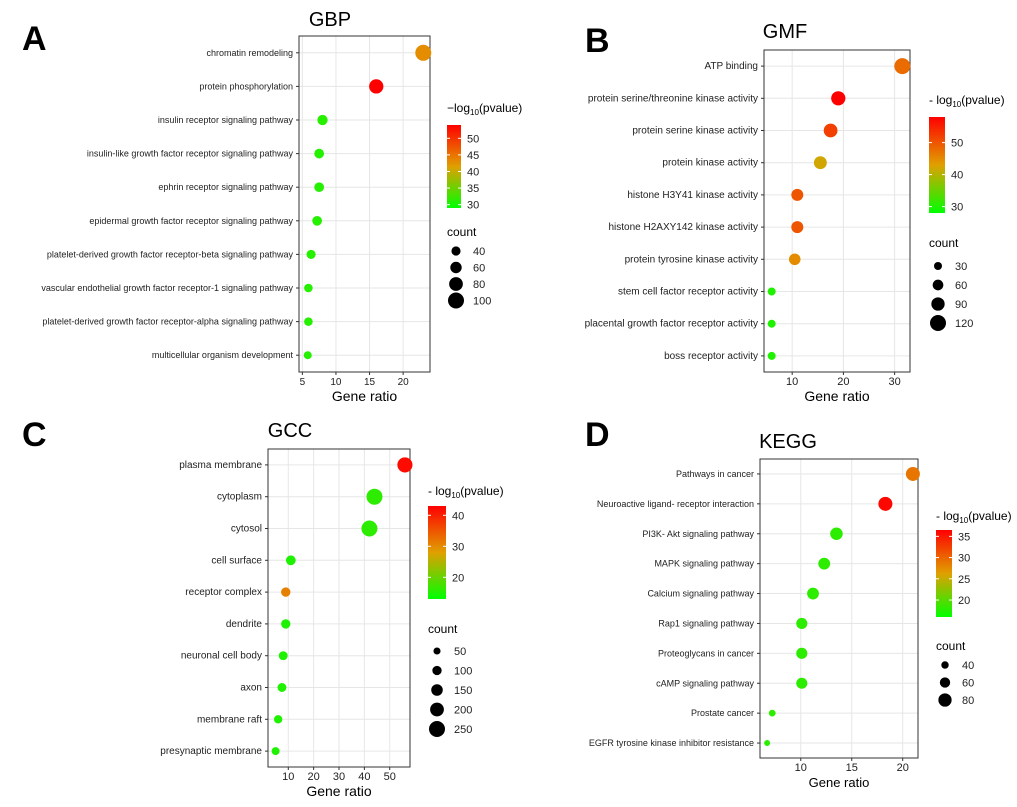 The width and height of the screenshot is (1017, 807). What do you see at coordinates (705, 683) in the screenshot?
I see `y-tick-label: cAMP signaling pathway` at bounding box center [705, 683].